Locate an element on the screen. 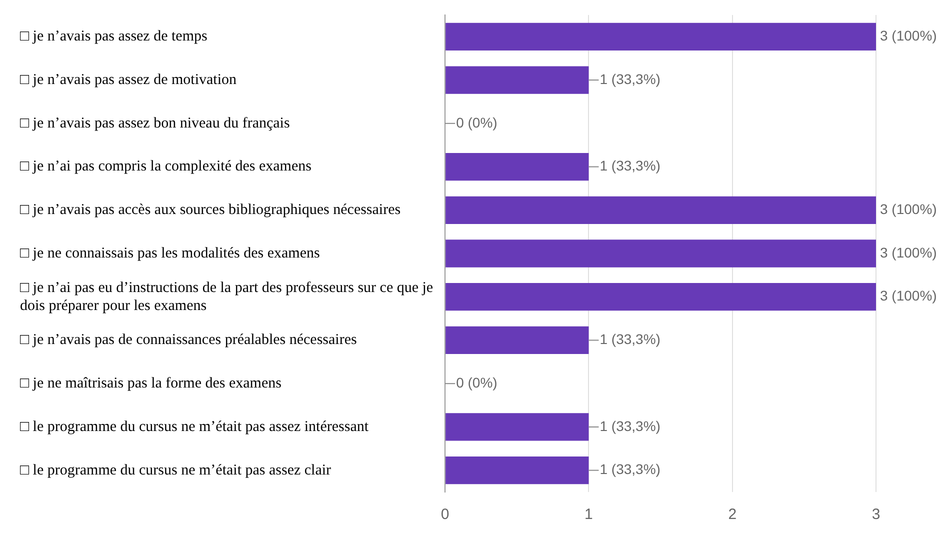 The height and width of the screenshot is (544, 938). y-tick-label: □ je n’avais pas assez de temps is located at coordinates (114, 36).